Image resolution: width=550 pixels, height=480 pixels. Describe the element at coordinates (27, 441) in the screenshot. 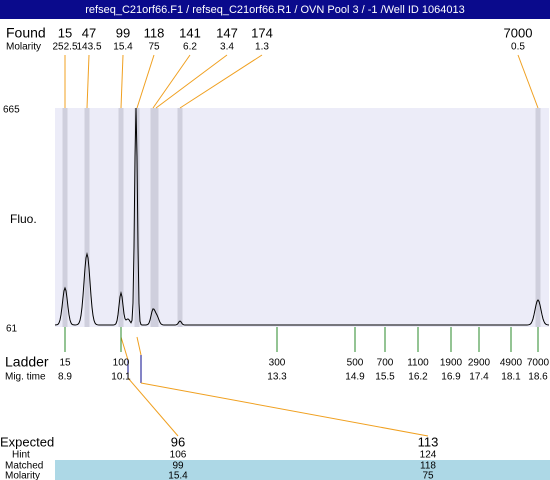

I see `expected-label: Expected` at that location.